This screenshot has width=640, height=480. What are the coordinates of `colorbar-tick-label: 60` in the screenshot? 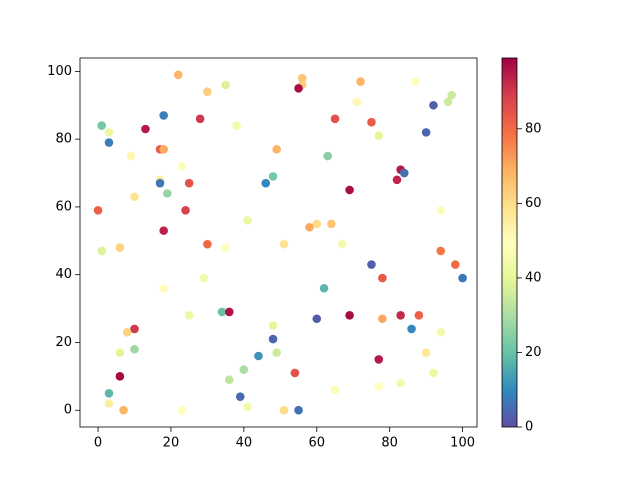 It's located at (533, 203).